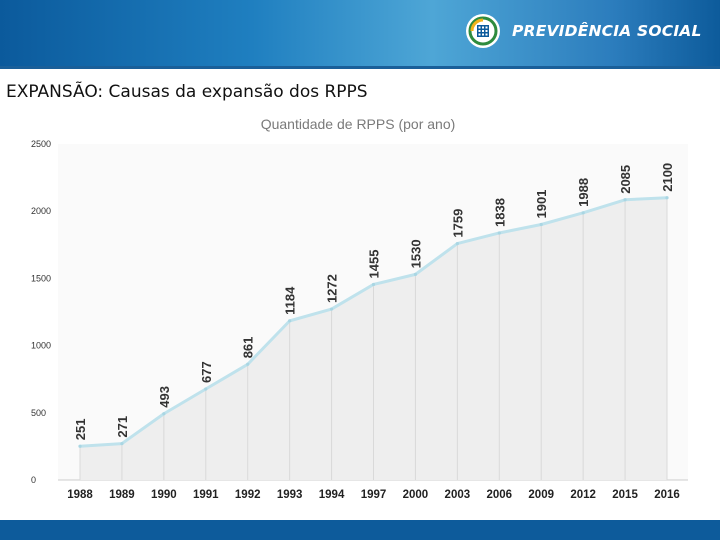 The height and width of the screenshot is (540, 720). Describe the element at coordinates (667, 495) in the screenshot. I see `x-tick-label: 2016` at that location.